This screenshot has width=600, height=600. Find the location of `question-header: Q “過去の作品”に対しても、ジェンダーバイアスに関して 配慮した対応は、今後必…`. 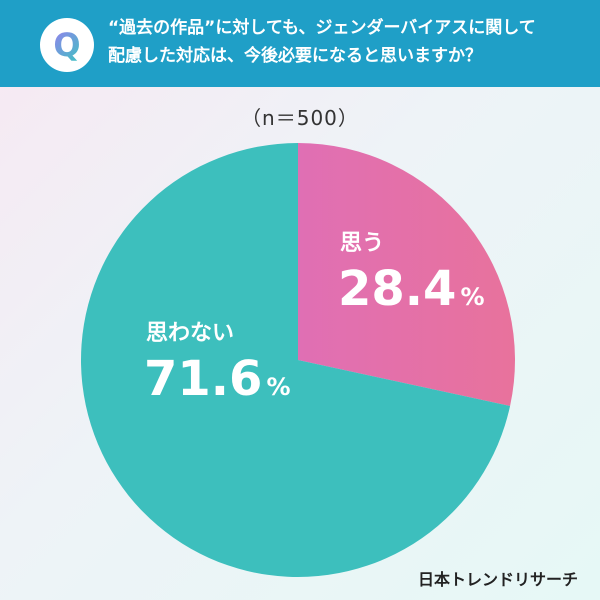

question-header: Q “過去の作品”に対しても、ジェンダーバイアスに関して 配慮した対応は、今後必… is located at coordinates (300, 43).